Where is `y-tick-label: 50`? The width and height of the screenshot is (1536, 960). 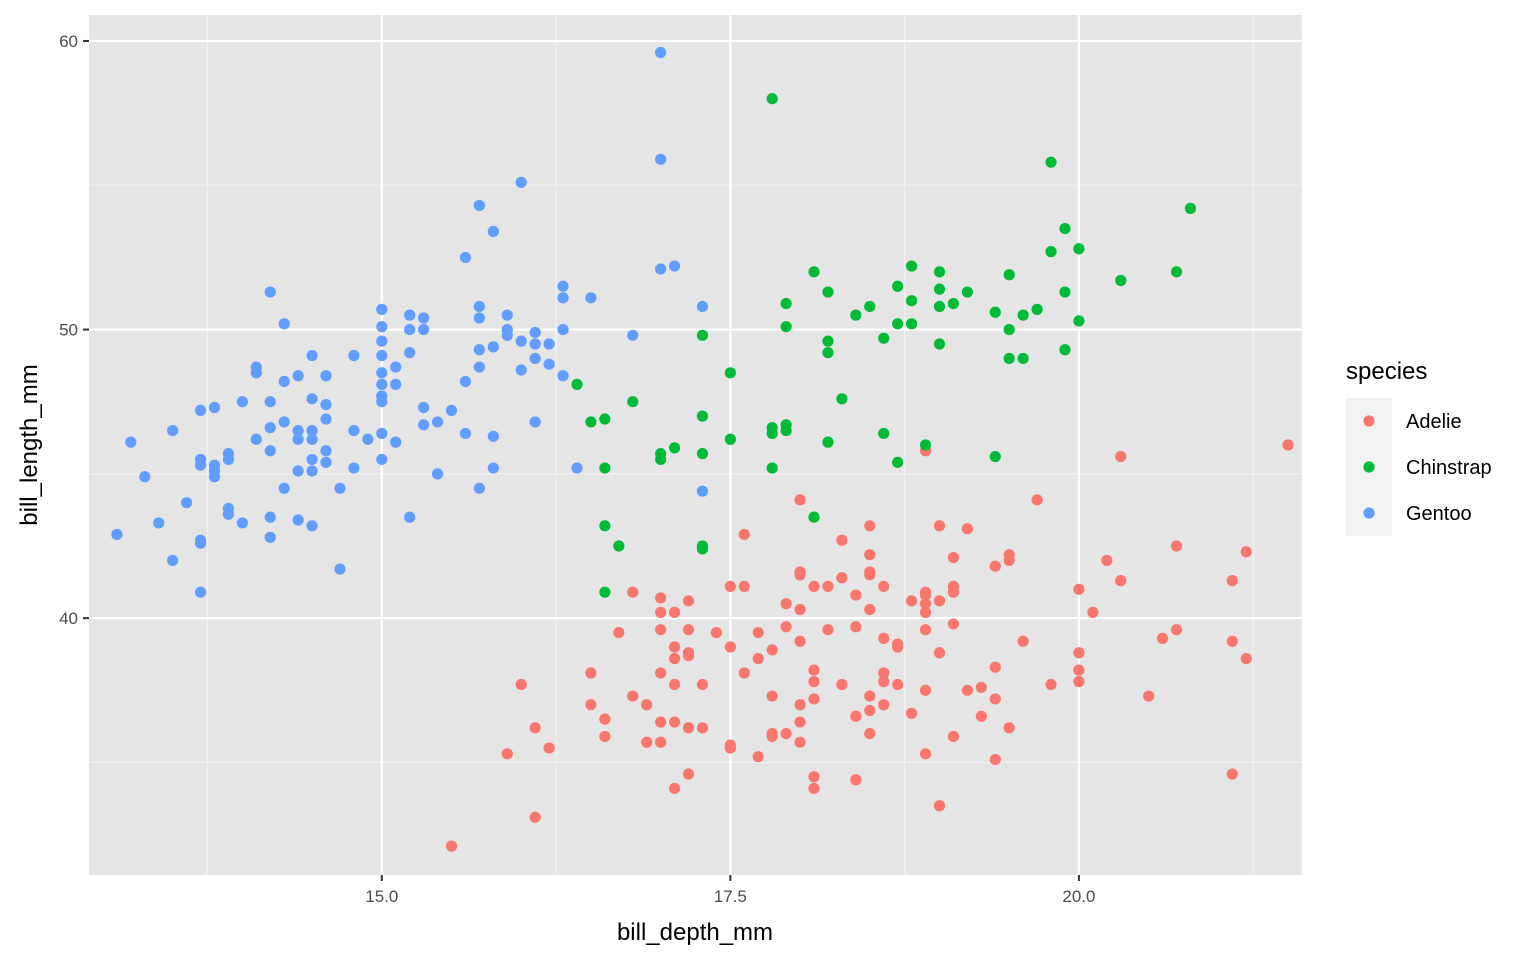
y-tick-label: 50 is located at coordinates (68, 330).